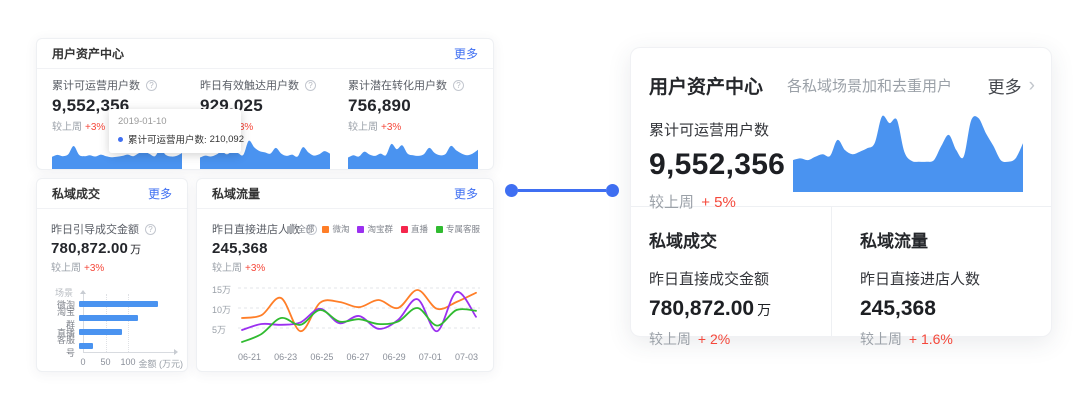 The width and height of the screenshot is (1080, 404). What do you see at coordinates (224, 316) in the screenshot?
I see `y-axis-tick-labels: 5万 10万 15万` at bounding box center [224, 316].